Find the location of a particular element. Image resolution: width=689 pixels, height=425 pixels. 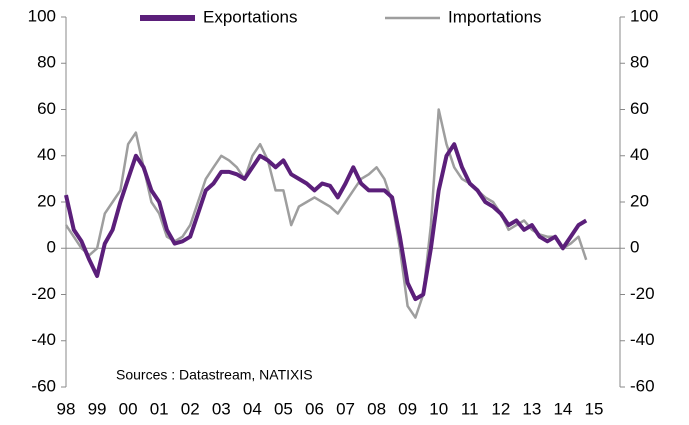

x-tick-label: 00 is located at coordinates (128, 408).